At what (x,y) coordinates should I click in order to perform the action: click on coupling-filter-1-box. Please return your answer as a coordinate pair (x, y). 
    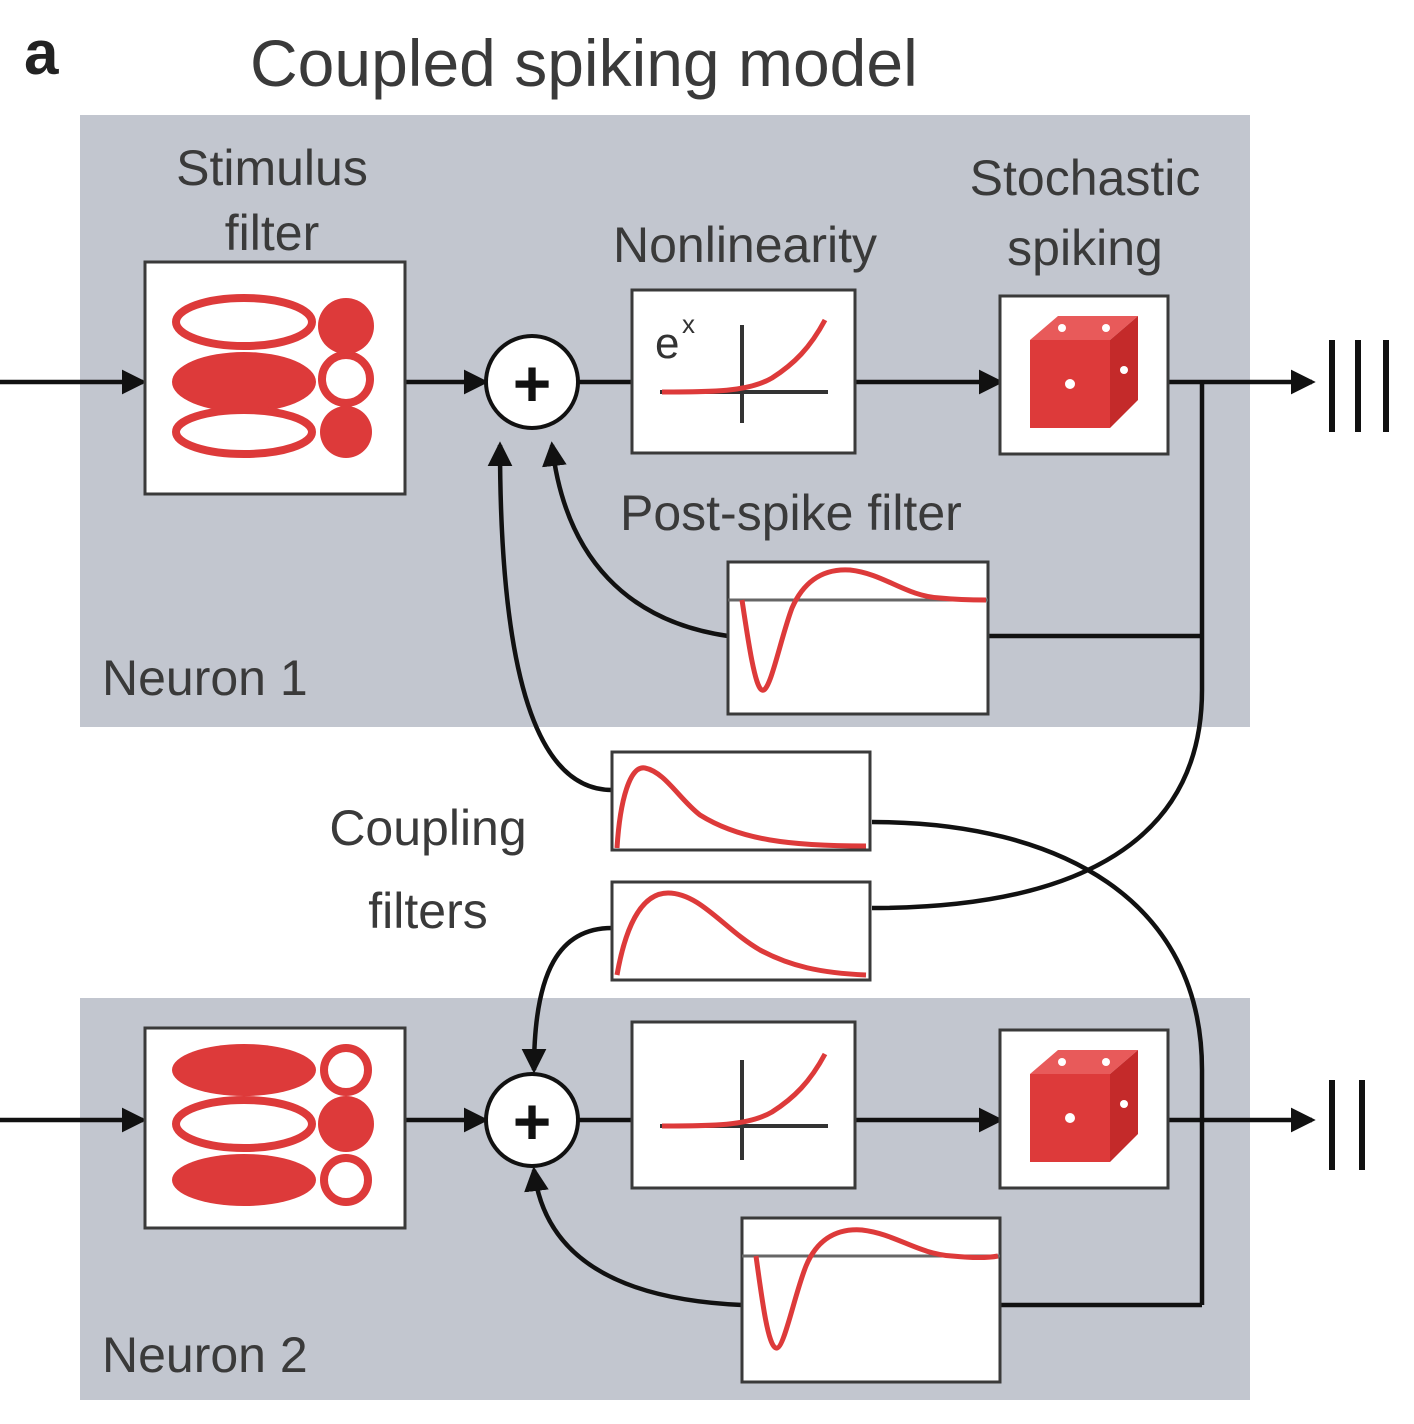
    Looking at the image, I should click on (741, 801).